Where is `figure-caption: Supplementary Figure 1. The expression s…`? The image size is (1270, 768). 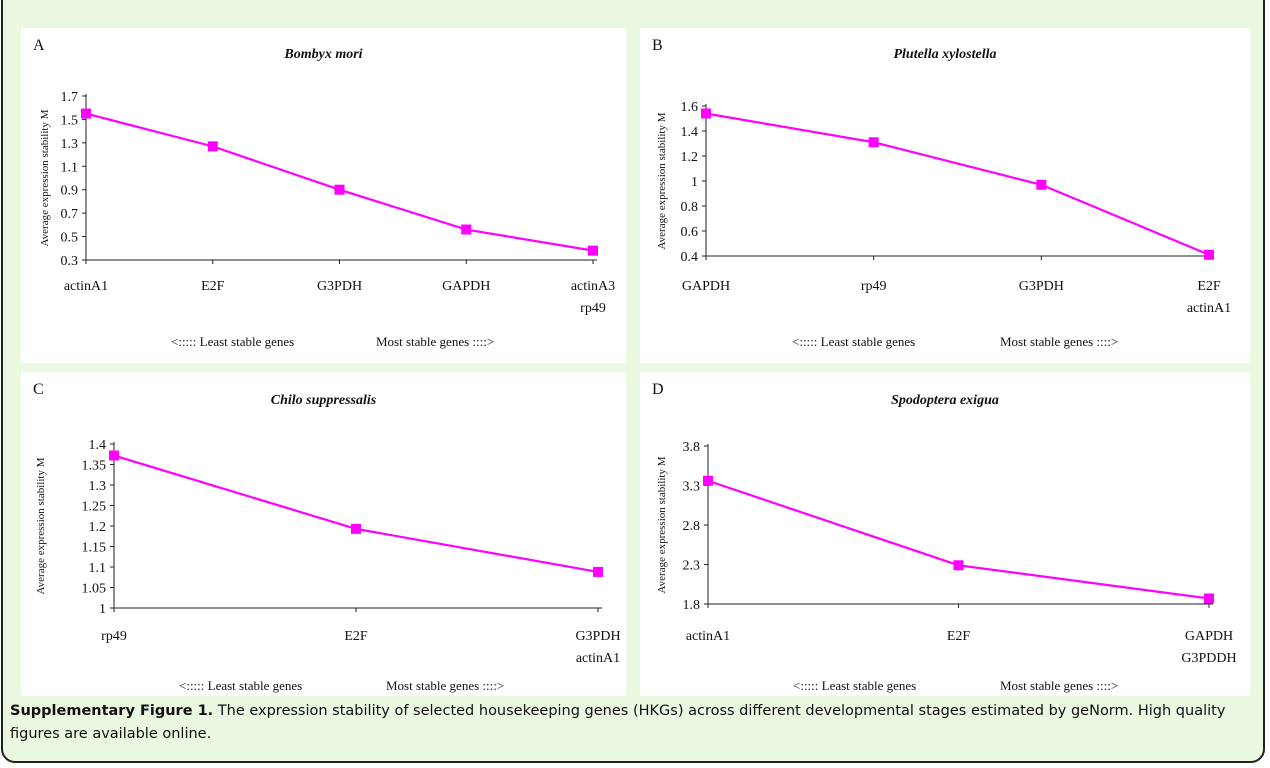
figure-caption: Supplementary Figure 1. The expression s… is located at coordinates (632, 723).